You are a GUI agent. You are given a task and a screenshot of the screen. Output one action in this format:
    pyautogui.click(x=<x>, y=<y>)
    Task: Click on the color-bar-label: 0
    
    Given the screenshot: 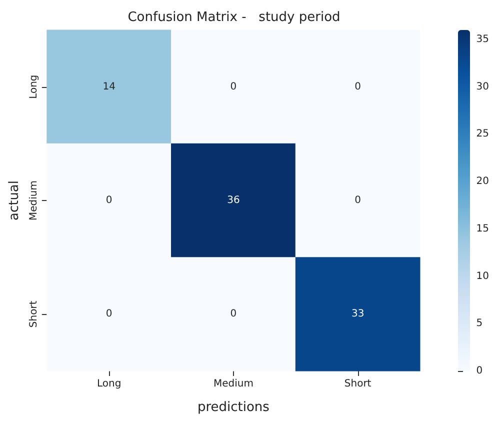 What is the action you would take?
    pyautogui.click(x=479, y=371)
    